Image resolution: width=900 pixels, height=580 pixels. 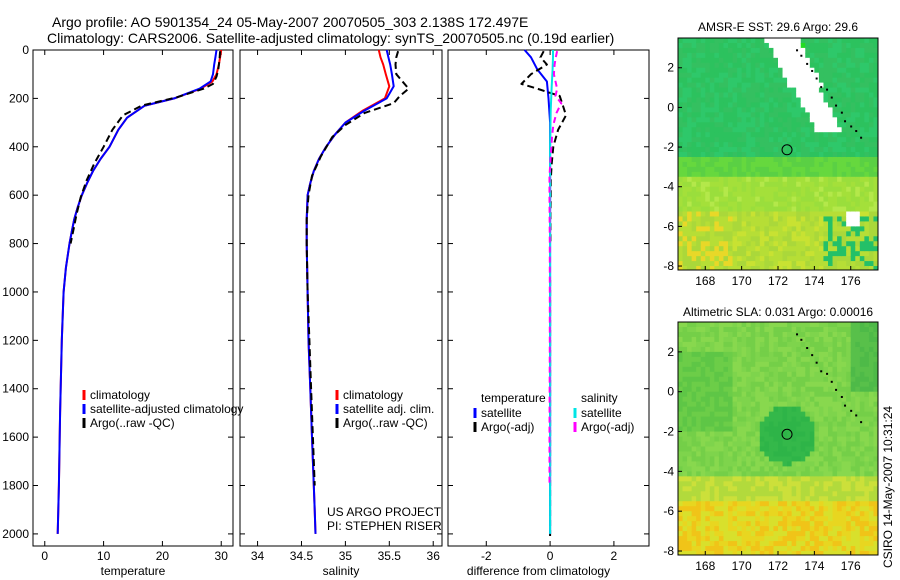 What do you see at coordinates (120, 395) in the screenshot?
I see `temperature-legend-label: climatology` at bounding box center [120, 395].